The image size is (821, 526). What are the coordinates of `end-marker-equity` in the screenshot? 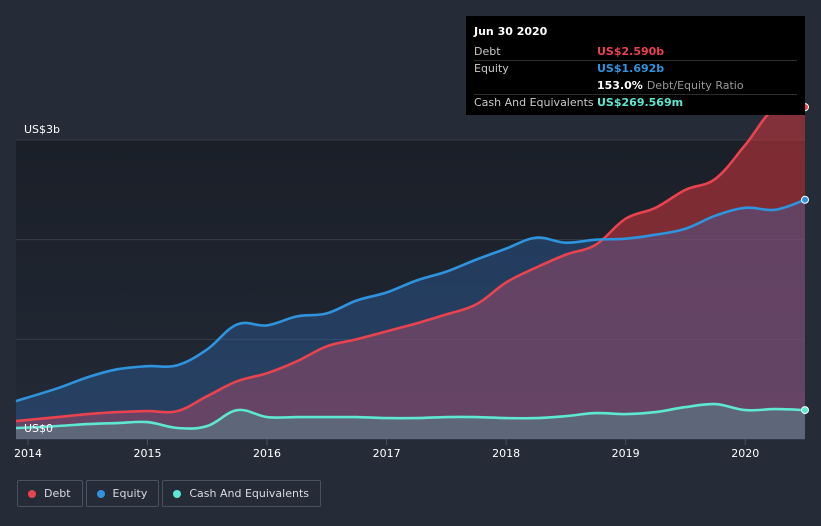 It's located at (805, 199).